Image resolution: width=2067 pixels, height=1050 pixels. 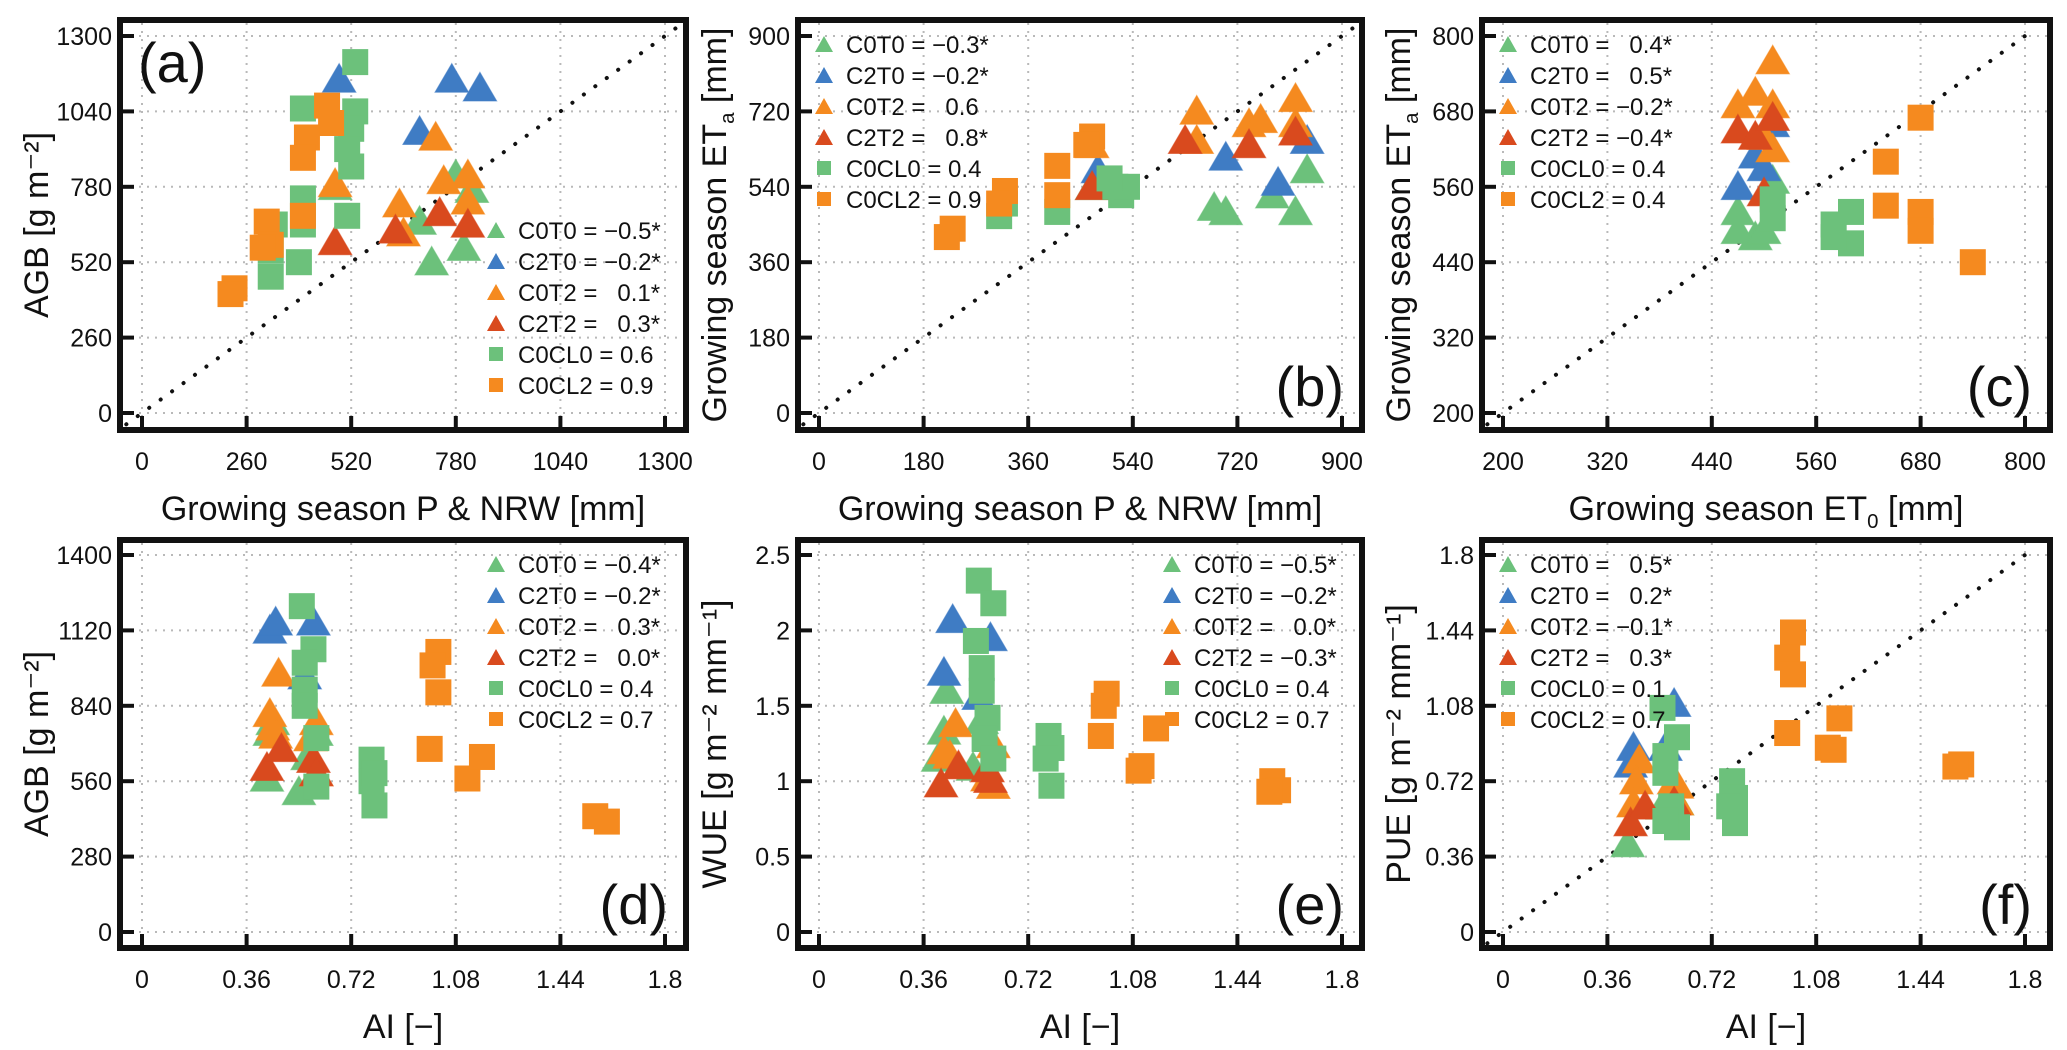 What do you see at coordinates (1921, 462) in the screenshot?
I see `x-tick-label: 680` at bounding box center [1921, 462].